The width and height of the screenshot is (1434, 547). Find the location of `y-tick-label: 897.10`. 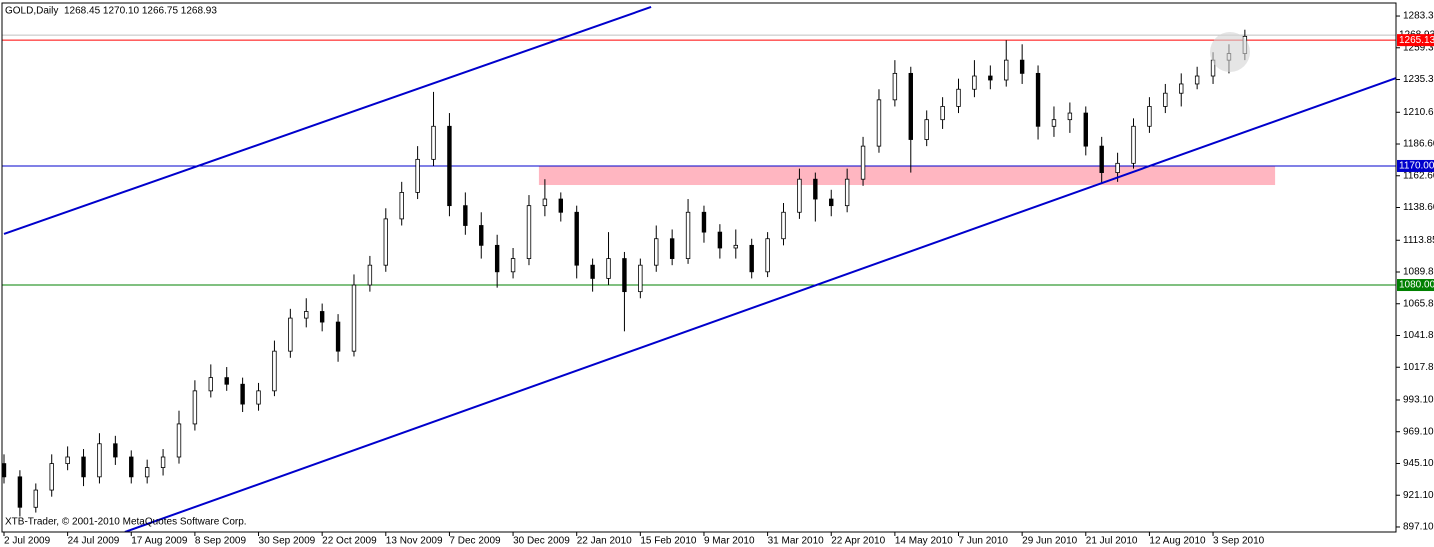

y-tick-label: 897.10 is located at coordinates (1418, 527).